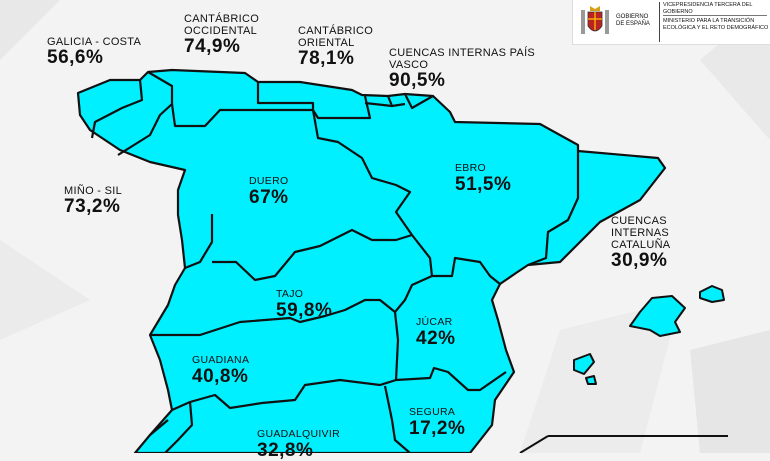  I want to click on basin-label-jucar: JÚCAR 42%, so click(436, 332).